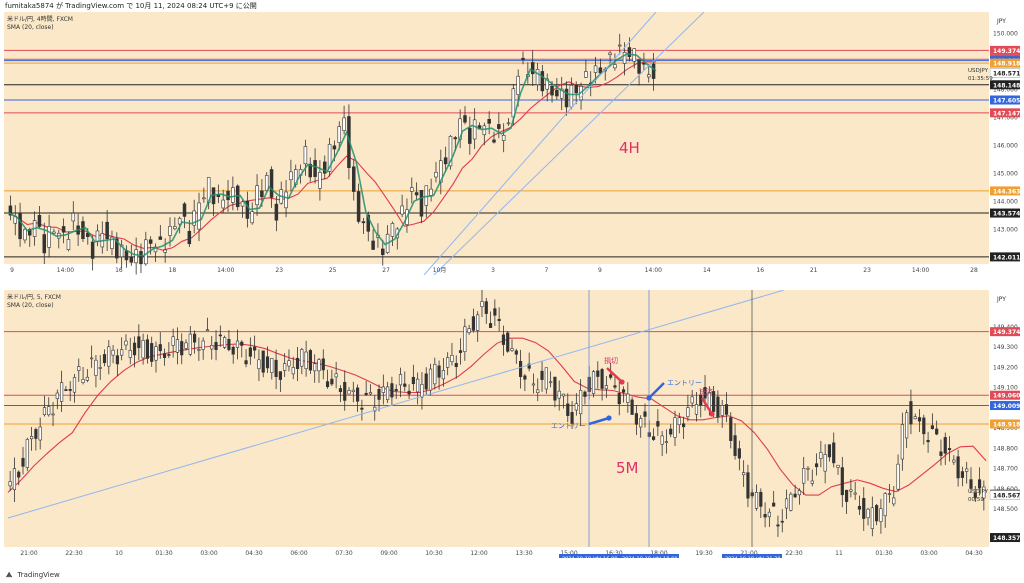 This screenshot has height=583, width=1024. What do you see at coordinates (748, 553) in the screenshot?
I see `x-tick-label: 21:00` at bounding box center [748, 553].